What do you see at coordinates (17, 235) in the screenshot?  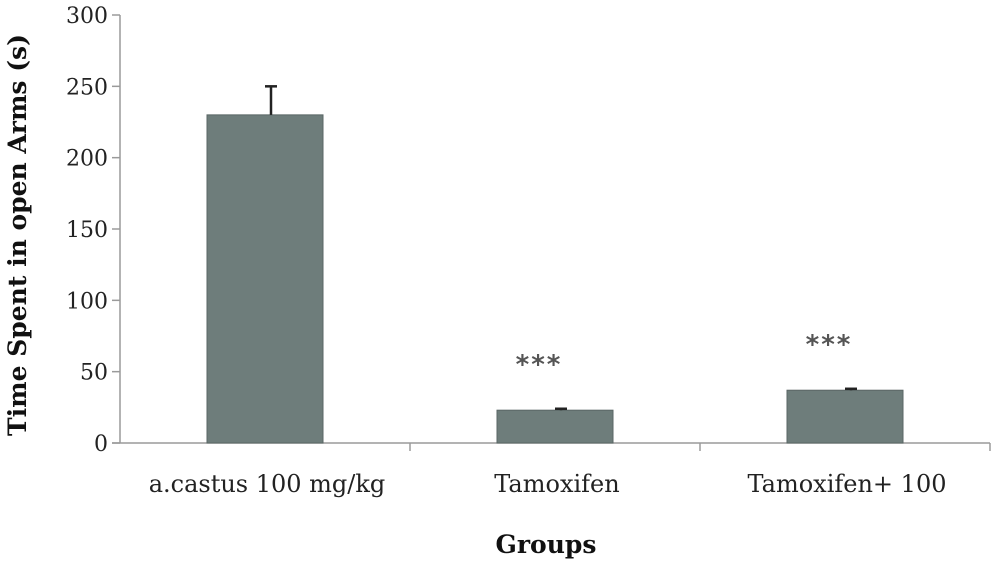 I see `y-axis-title: Time Spent in open Arms (s)` at bounding box center [17, 235].